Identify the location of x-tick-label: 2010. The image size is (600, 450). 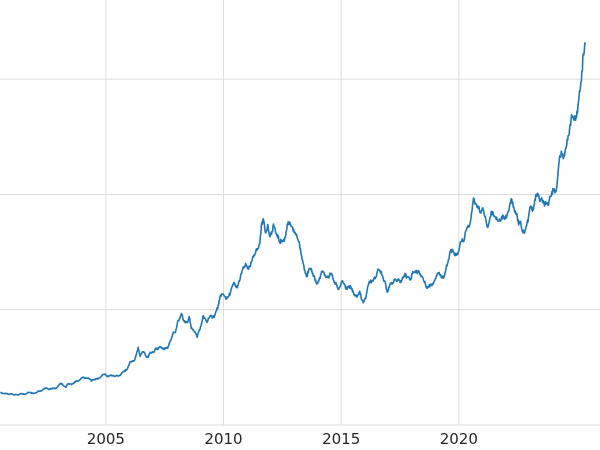
(223, 439).